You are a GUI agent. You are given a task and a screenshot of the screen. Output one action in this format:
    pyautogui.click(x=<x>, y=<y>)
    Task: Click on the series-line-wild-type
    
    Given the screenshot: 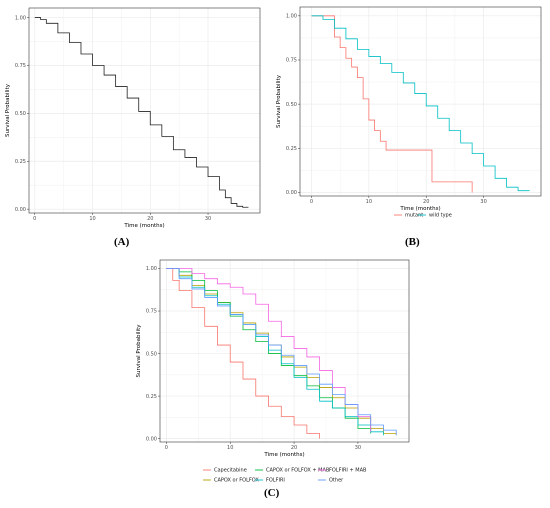 What is the action you would take?
    pyautogui.click(x=420, y=103)
    